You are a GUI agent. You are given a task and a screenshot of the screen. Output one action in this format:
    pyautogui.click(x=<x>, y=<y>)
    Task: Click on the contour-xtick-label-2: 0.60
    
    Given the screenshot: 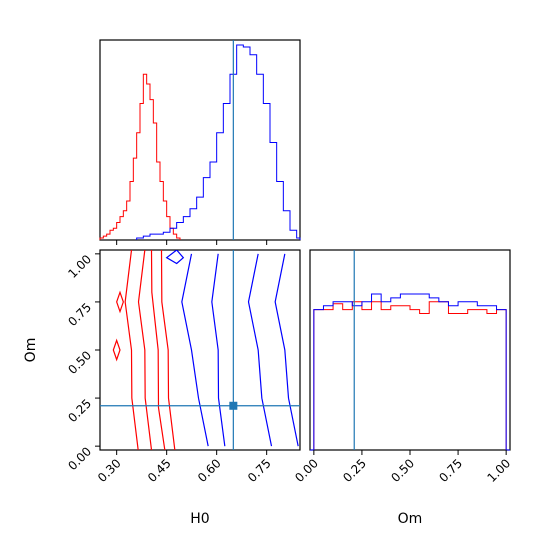 What is the action you would take?
    pyautogui.click(x=209, y=470)
    